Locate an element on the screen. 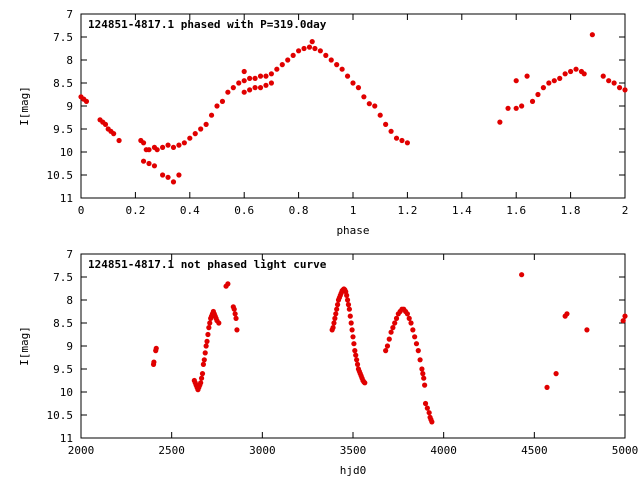  chart-title: 124851-4817.1 not phased light curve is located at coordinates (207, 264).